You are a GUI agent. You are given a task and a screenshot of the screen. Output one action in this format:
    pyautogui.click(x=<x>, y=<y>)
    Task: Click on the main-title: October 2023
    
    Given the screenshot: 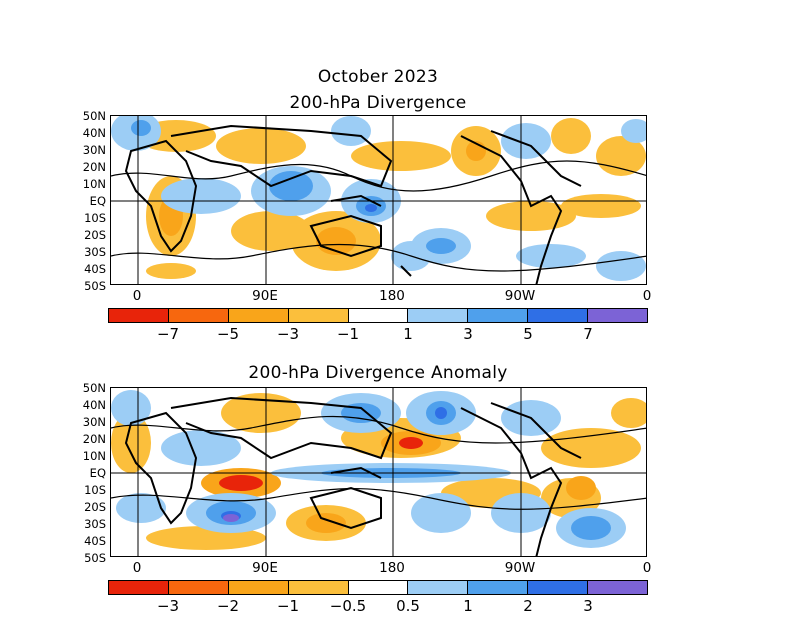 What is the action you would take?
    pyautogui.click(x=378, y=77)
    